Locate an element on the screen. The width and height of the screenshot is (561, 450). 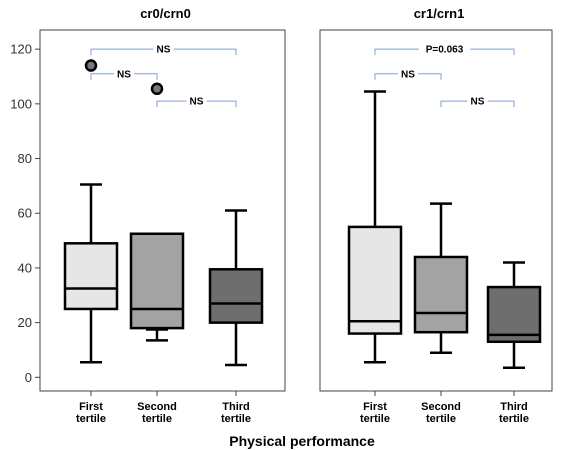
y-tick-label: 120 is located at coordinates (21, 49).